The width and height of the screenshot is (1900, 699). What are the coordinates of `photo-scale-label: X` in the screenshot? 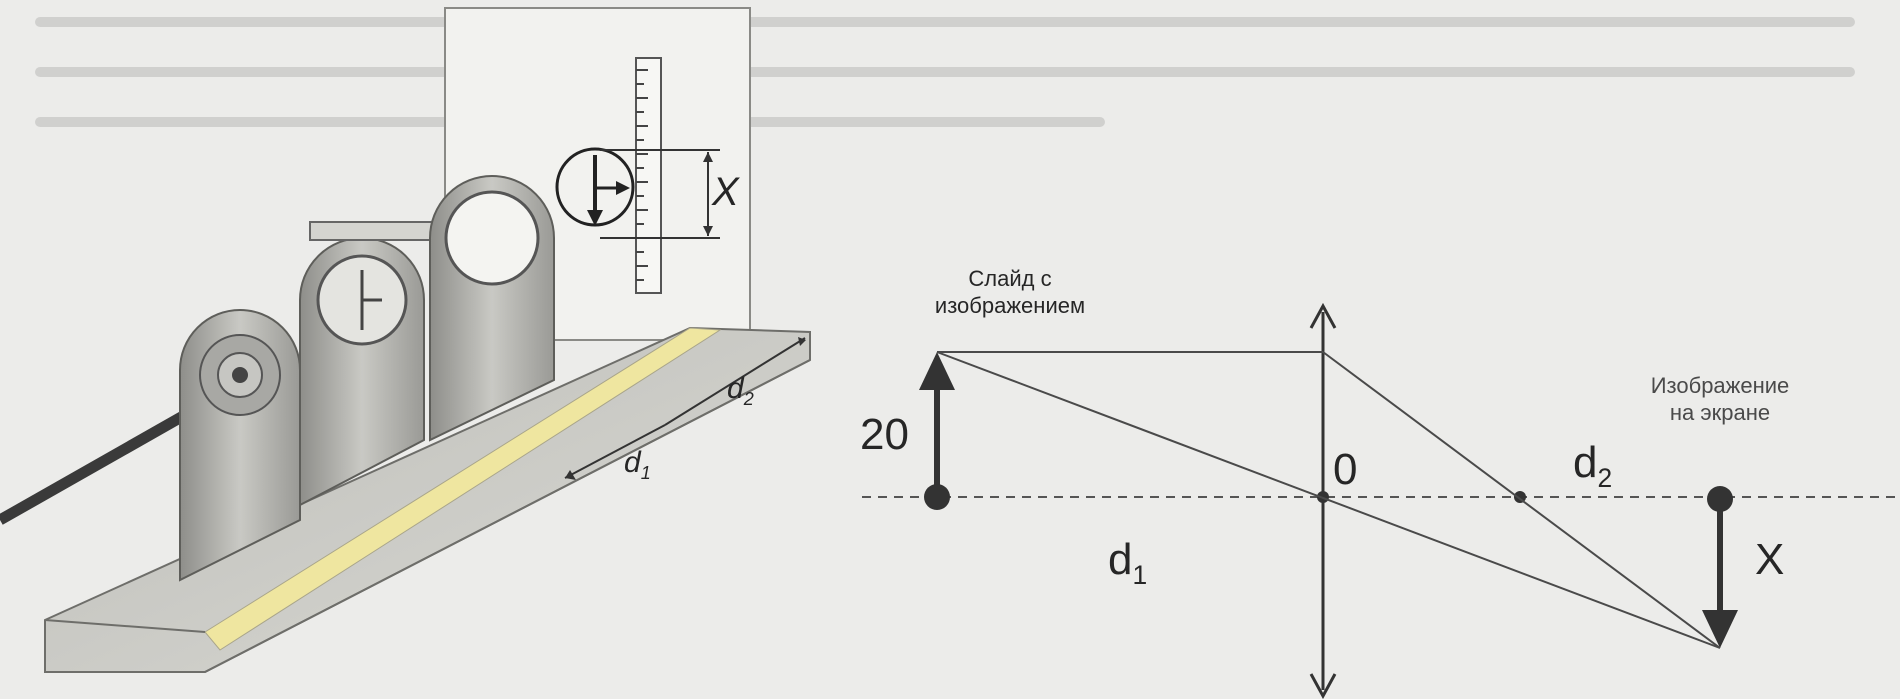 It's located at (725, 192).